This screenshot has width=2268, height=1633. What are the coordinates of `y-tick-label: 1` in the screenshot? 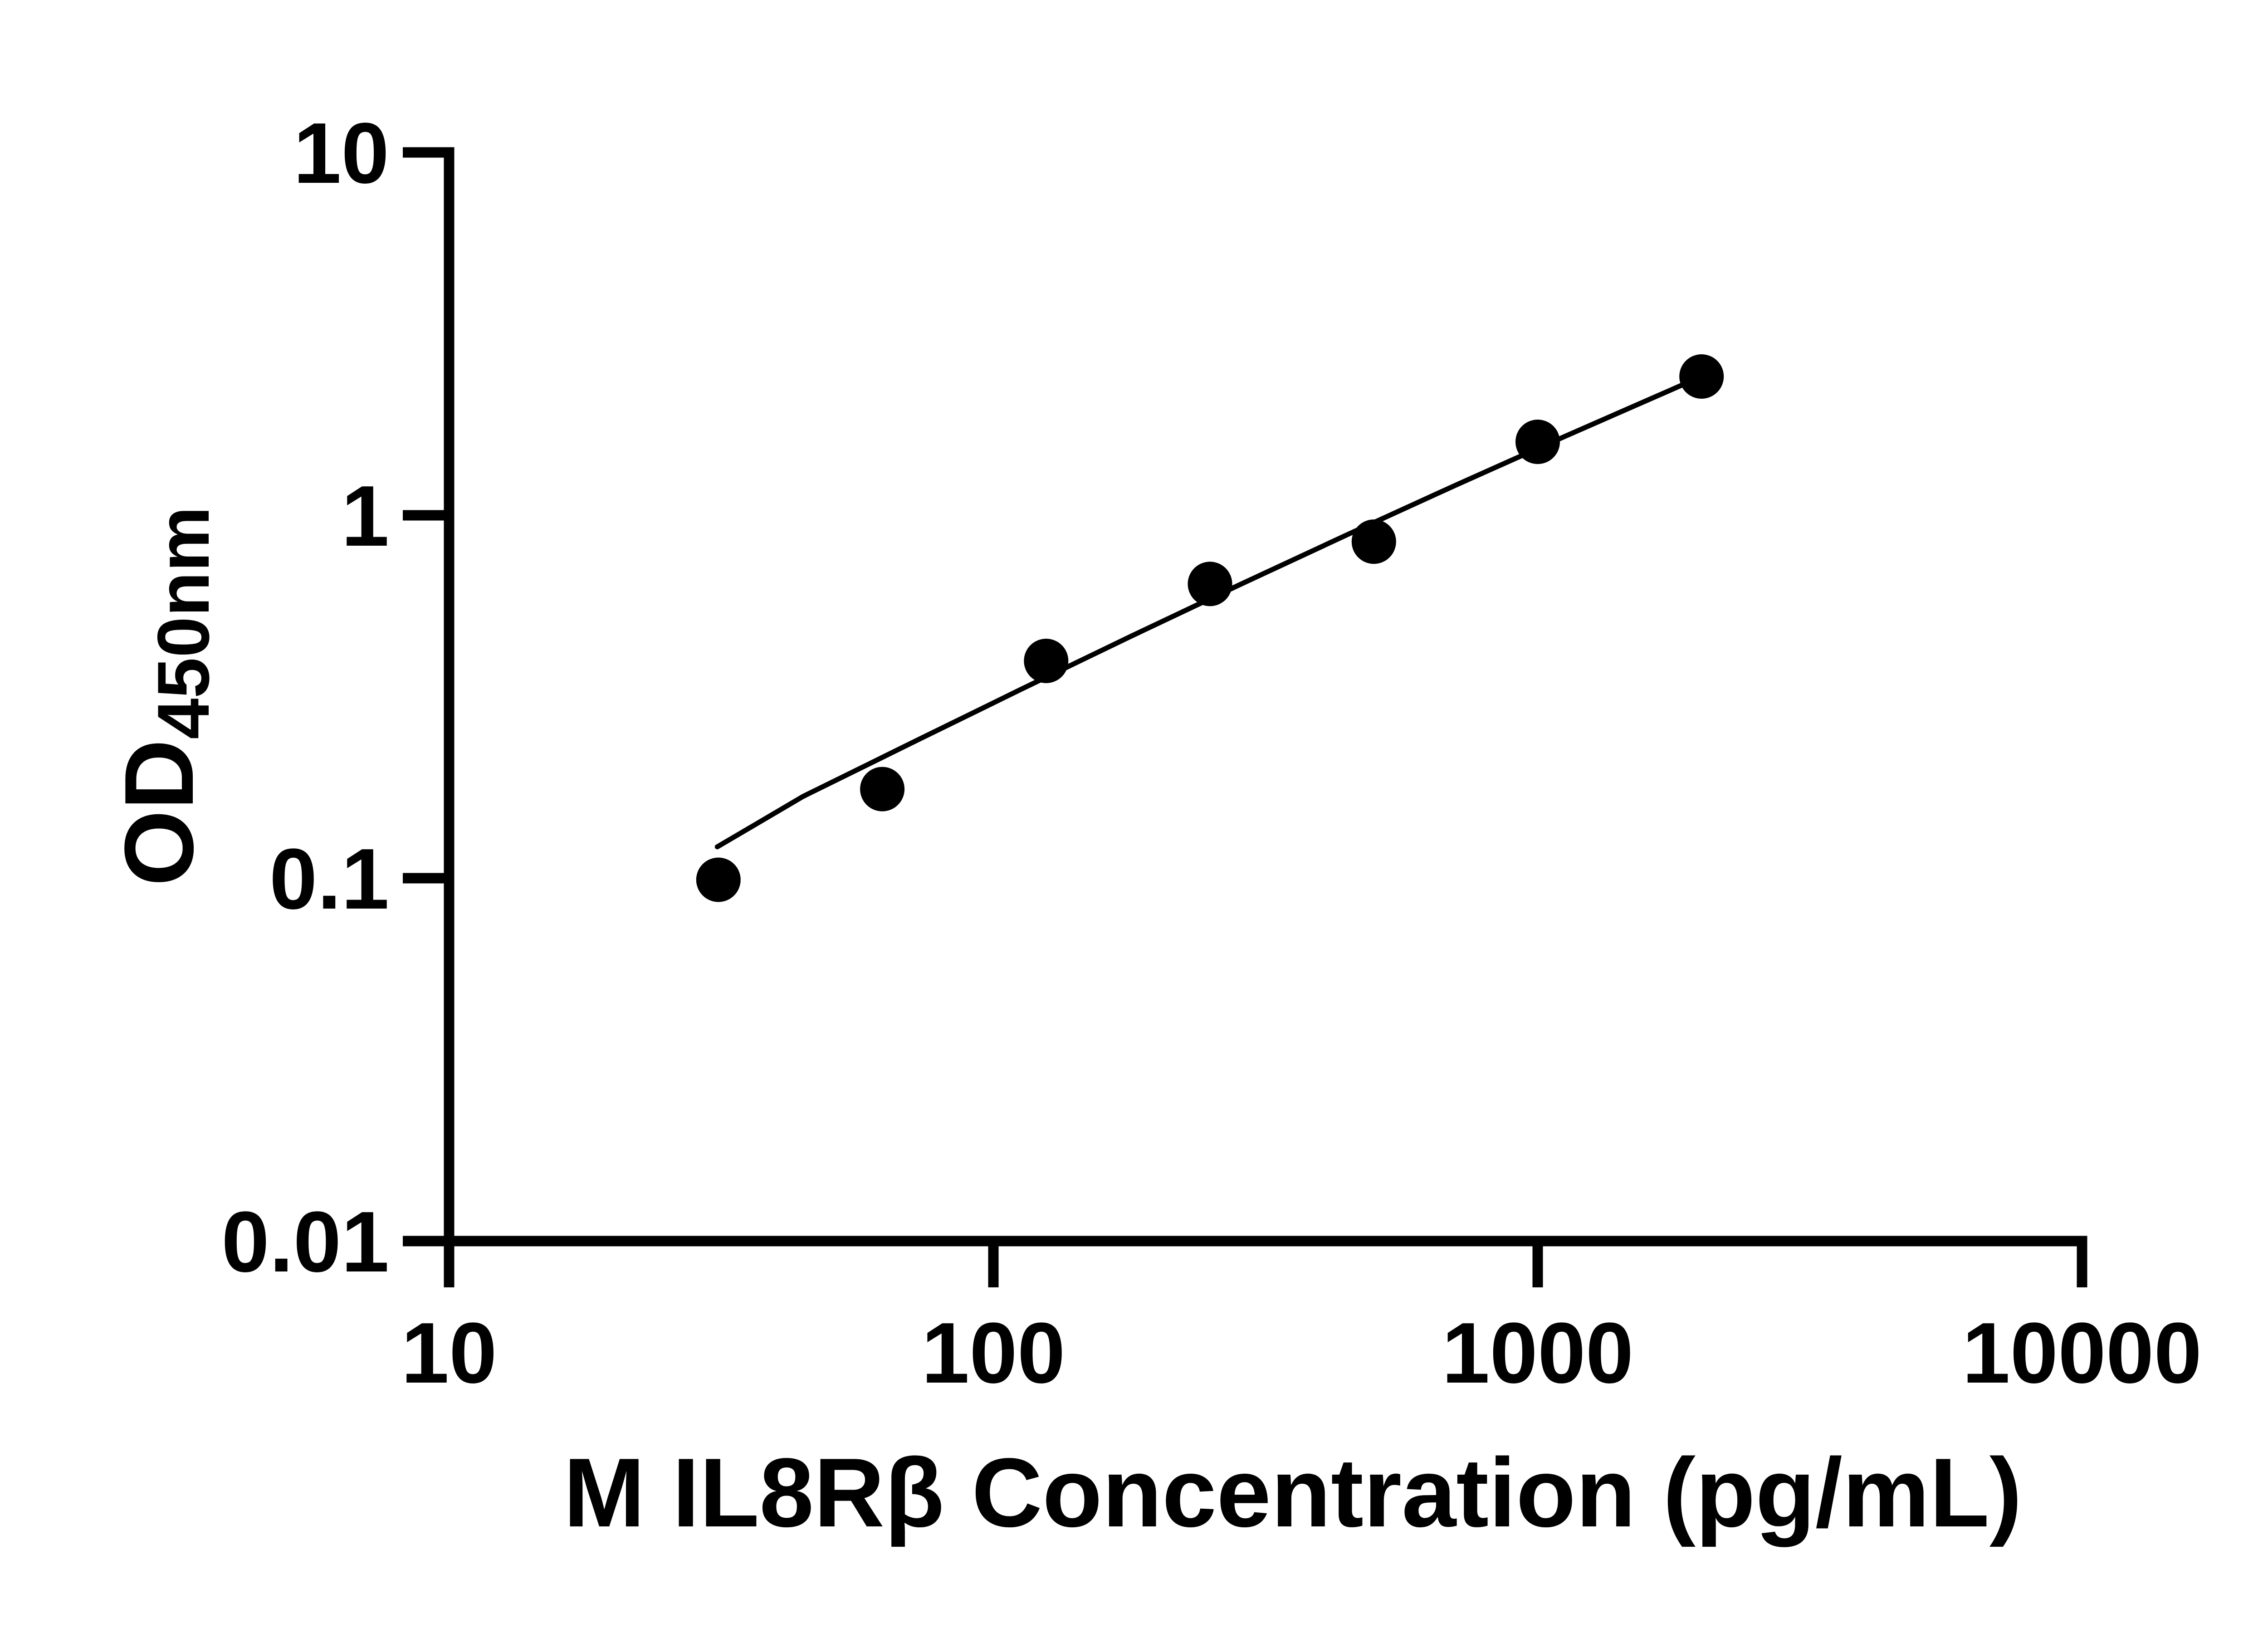 It's located at (365, 516).